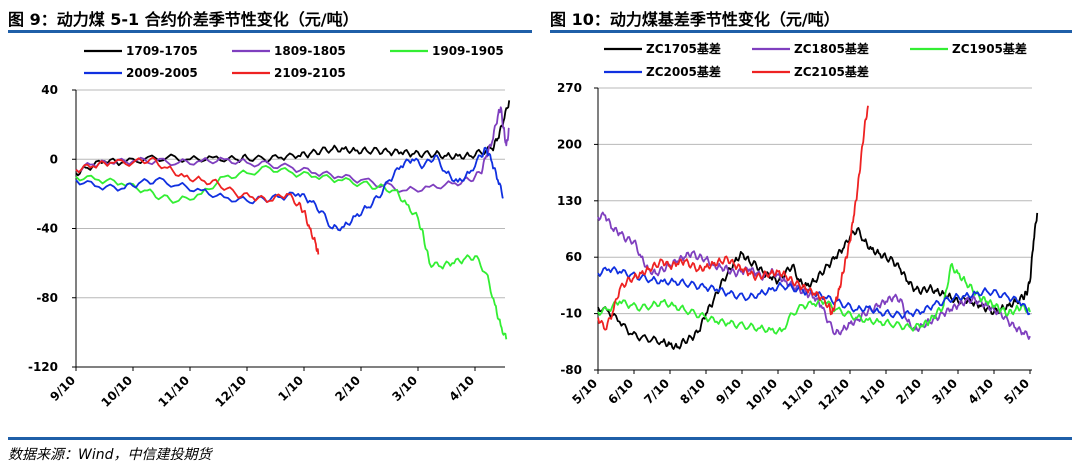 This screenshot has height=471, width=1080. What do you see at coordinates (569, 144) in the screenshot?
I see `right-y-tick-label: 200` at bounding box center [569, 144].